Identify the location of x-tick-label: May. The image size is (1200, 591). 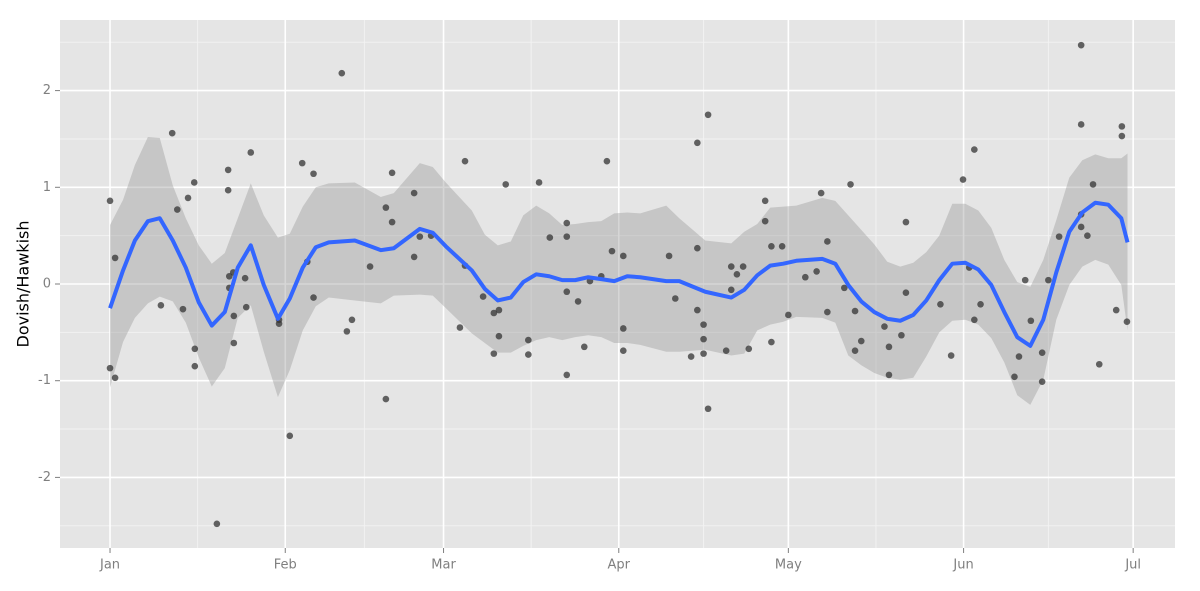
(788, 565).